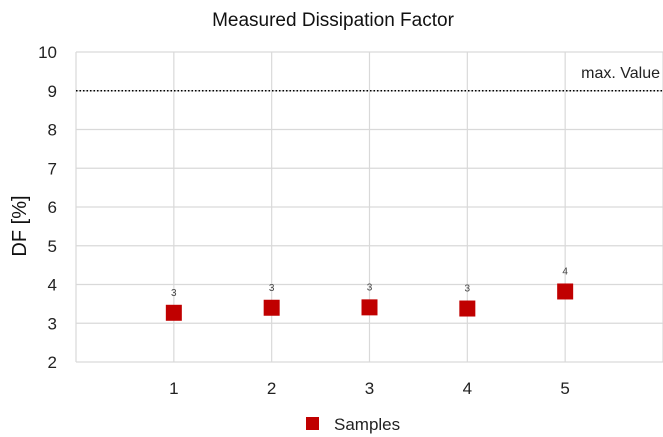 Image resolution: width=663 pixels, height=437 pixels. Describe the element at coordinates (52, 91) in the screenshot. I see `y-tick-label: 9` at that location.